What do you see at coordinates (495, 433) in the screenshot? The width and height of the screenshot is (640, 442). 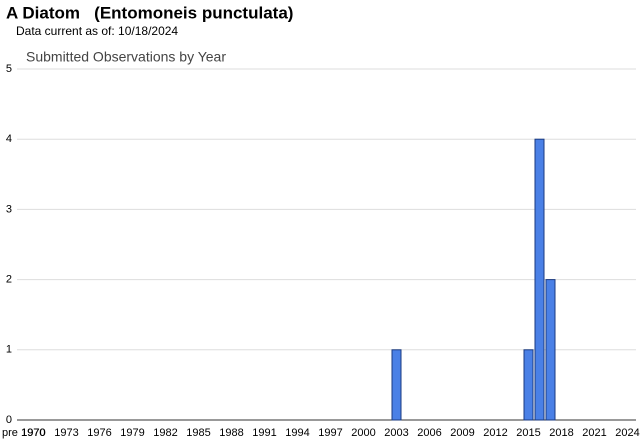 I see `x-tick-label: 2012` at bounding box center [495, 433].